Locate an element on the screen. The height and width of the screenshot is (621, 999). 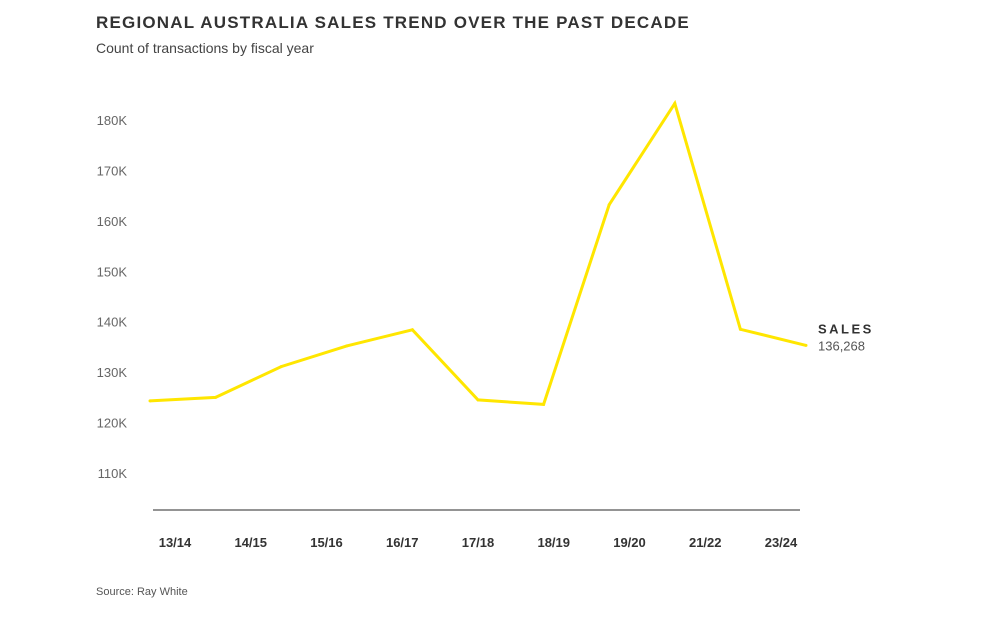
y-tick-label: 180K is located at coordinates (112, 120).